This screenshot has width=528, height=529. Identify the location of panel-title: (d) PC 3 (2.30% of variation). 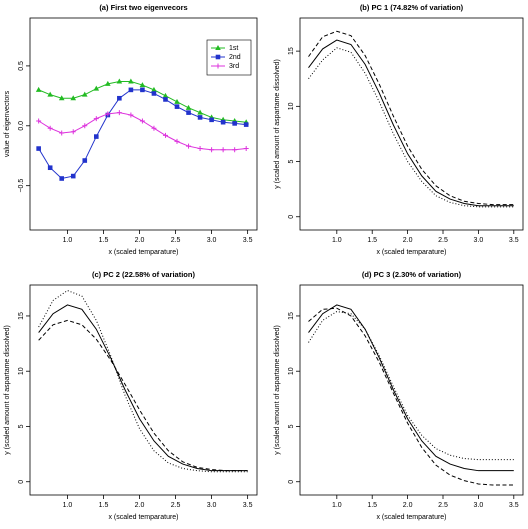
(412, 274).